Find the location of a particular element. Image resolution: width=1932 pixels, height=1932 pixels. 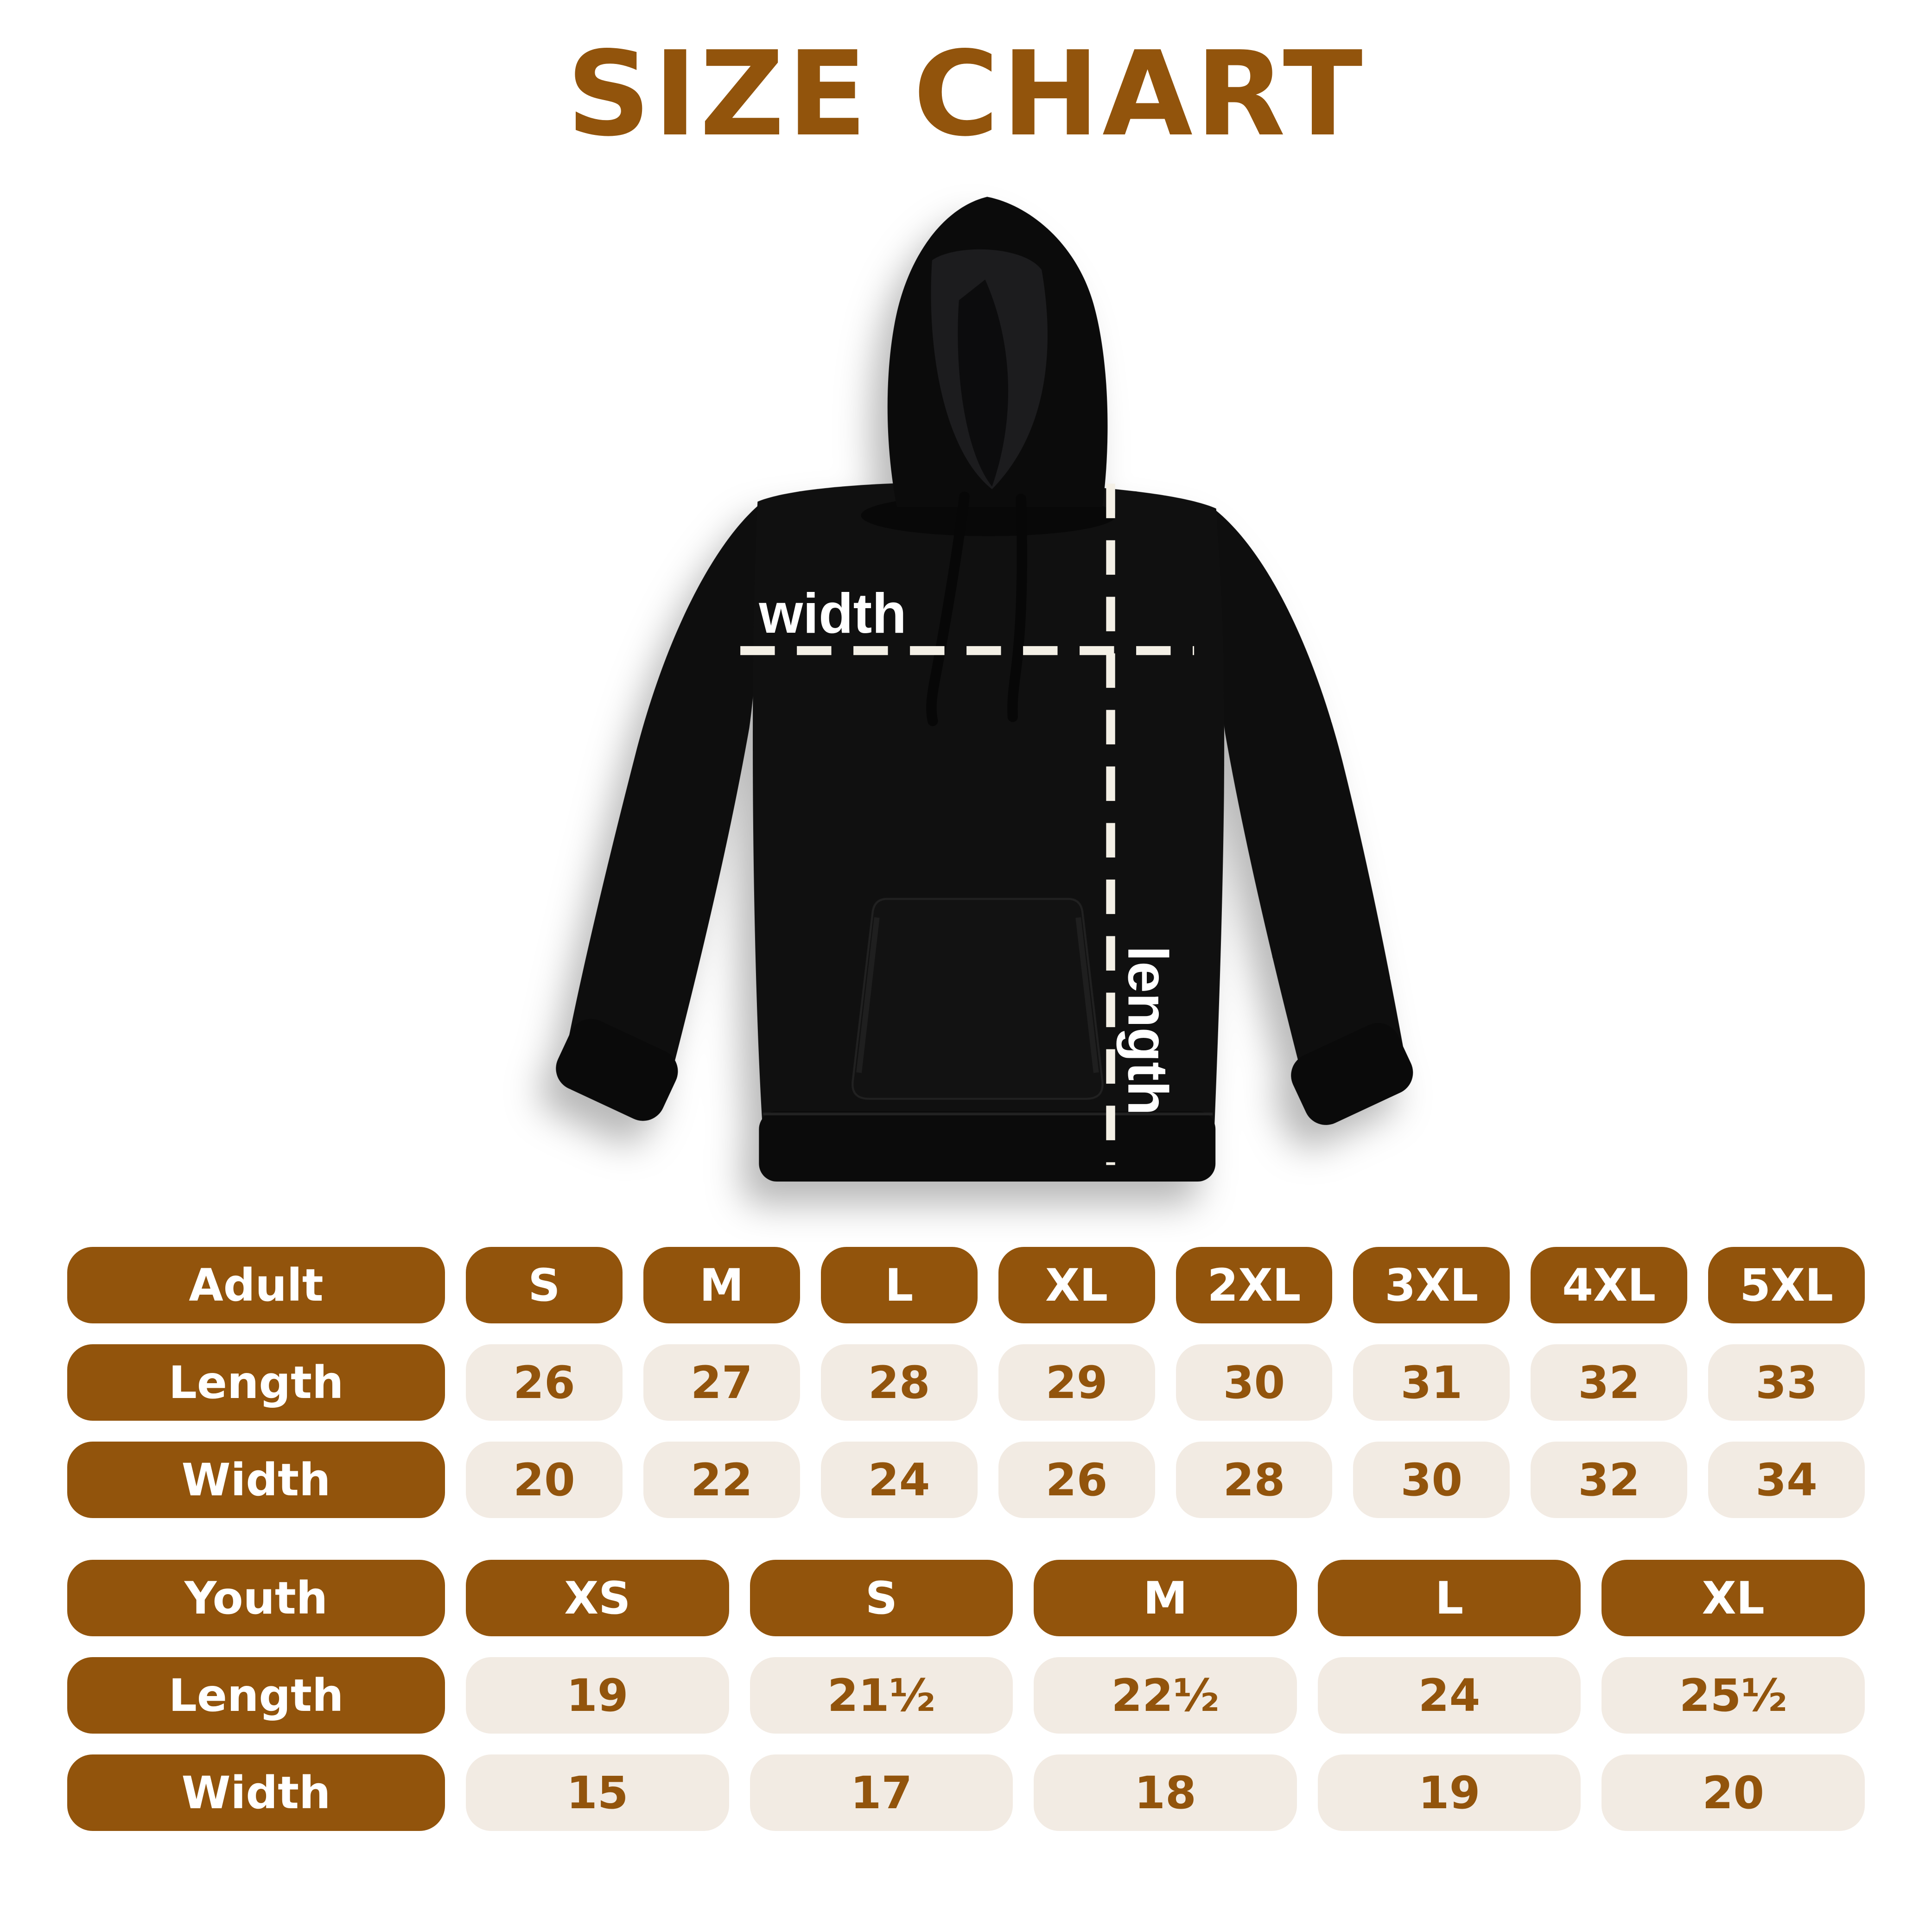

youth-header-row: Youth XS S M L XL is located at coordinates (966, 1598).